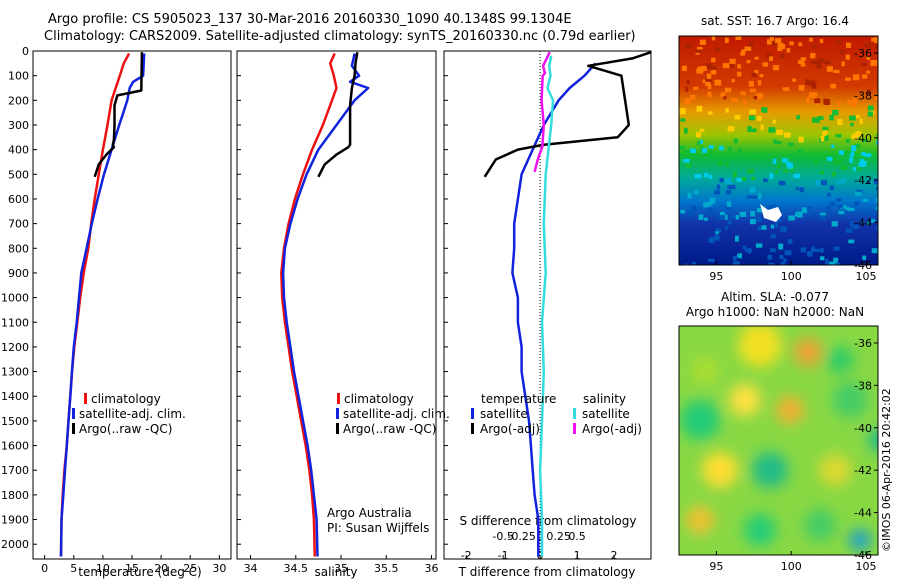 The height and width of the screenshot is (580, 900). I want to click on map-y-tick-label: -44, so click(863, 223).